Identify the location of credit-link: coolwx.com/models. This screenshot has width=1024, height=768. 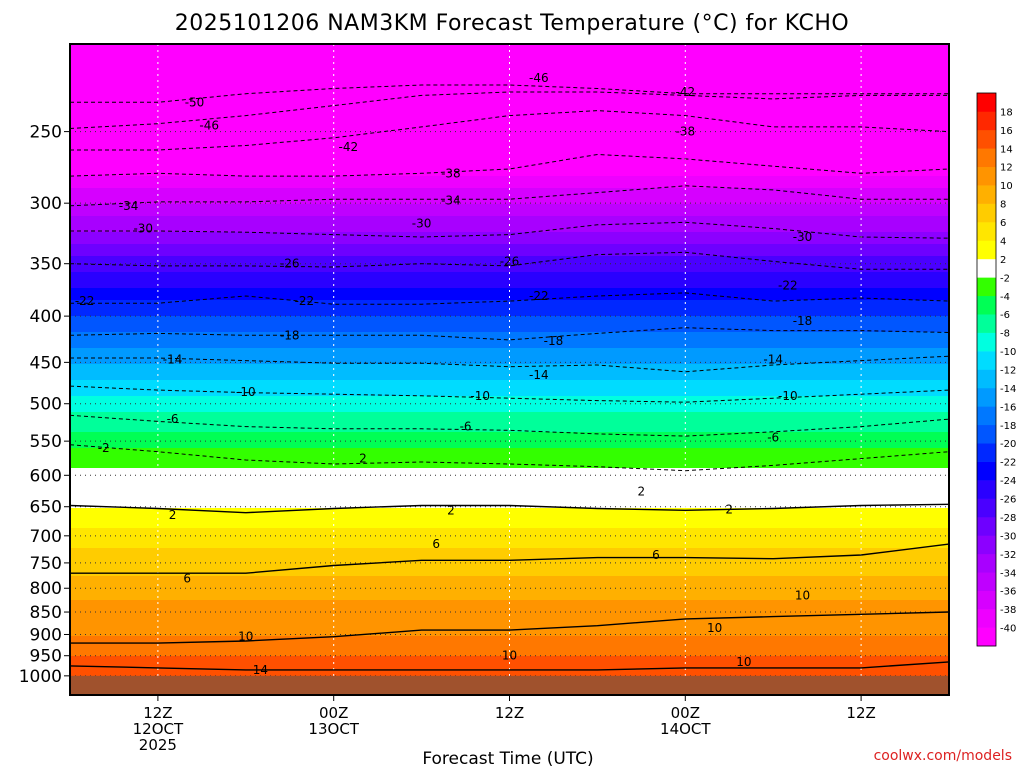
(943, 756).